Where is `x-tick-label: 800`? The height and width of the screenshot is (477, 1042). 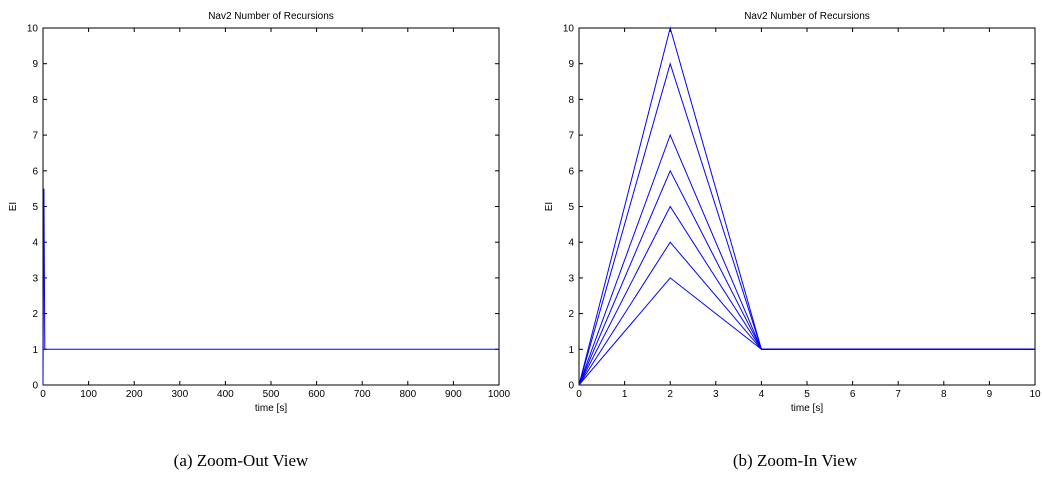
x-tick-label: 800 is located at coordinates (407, 394).